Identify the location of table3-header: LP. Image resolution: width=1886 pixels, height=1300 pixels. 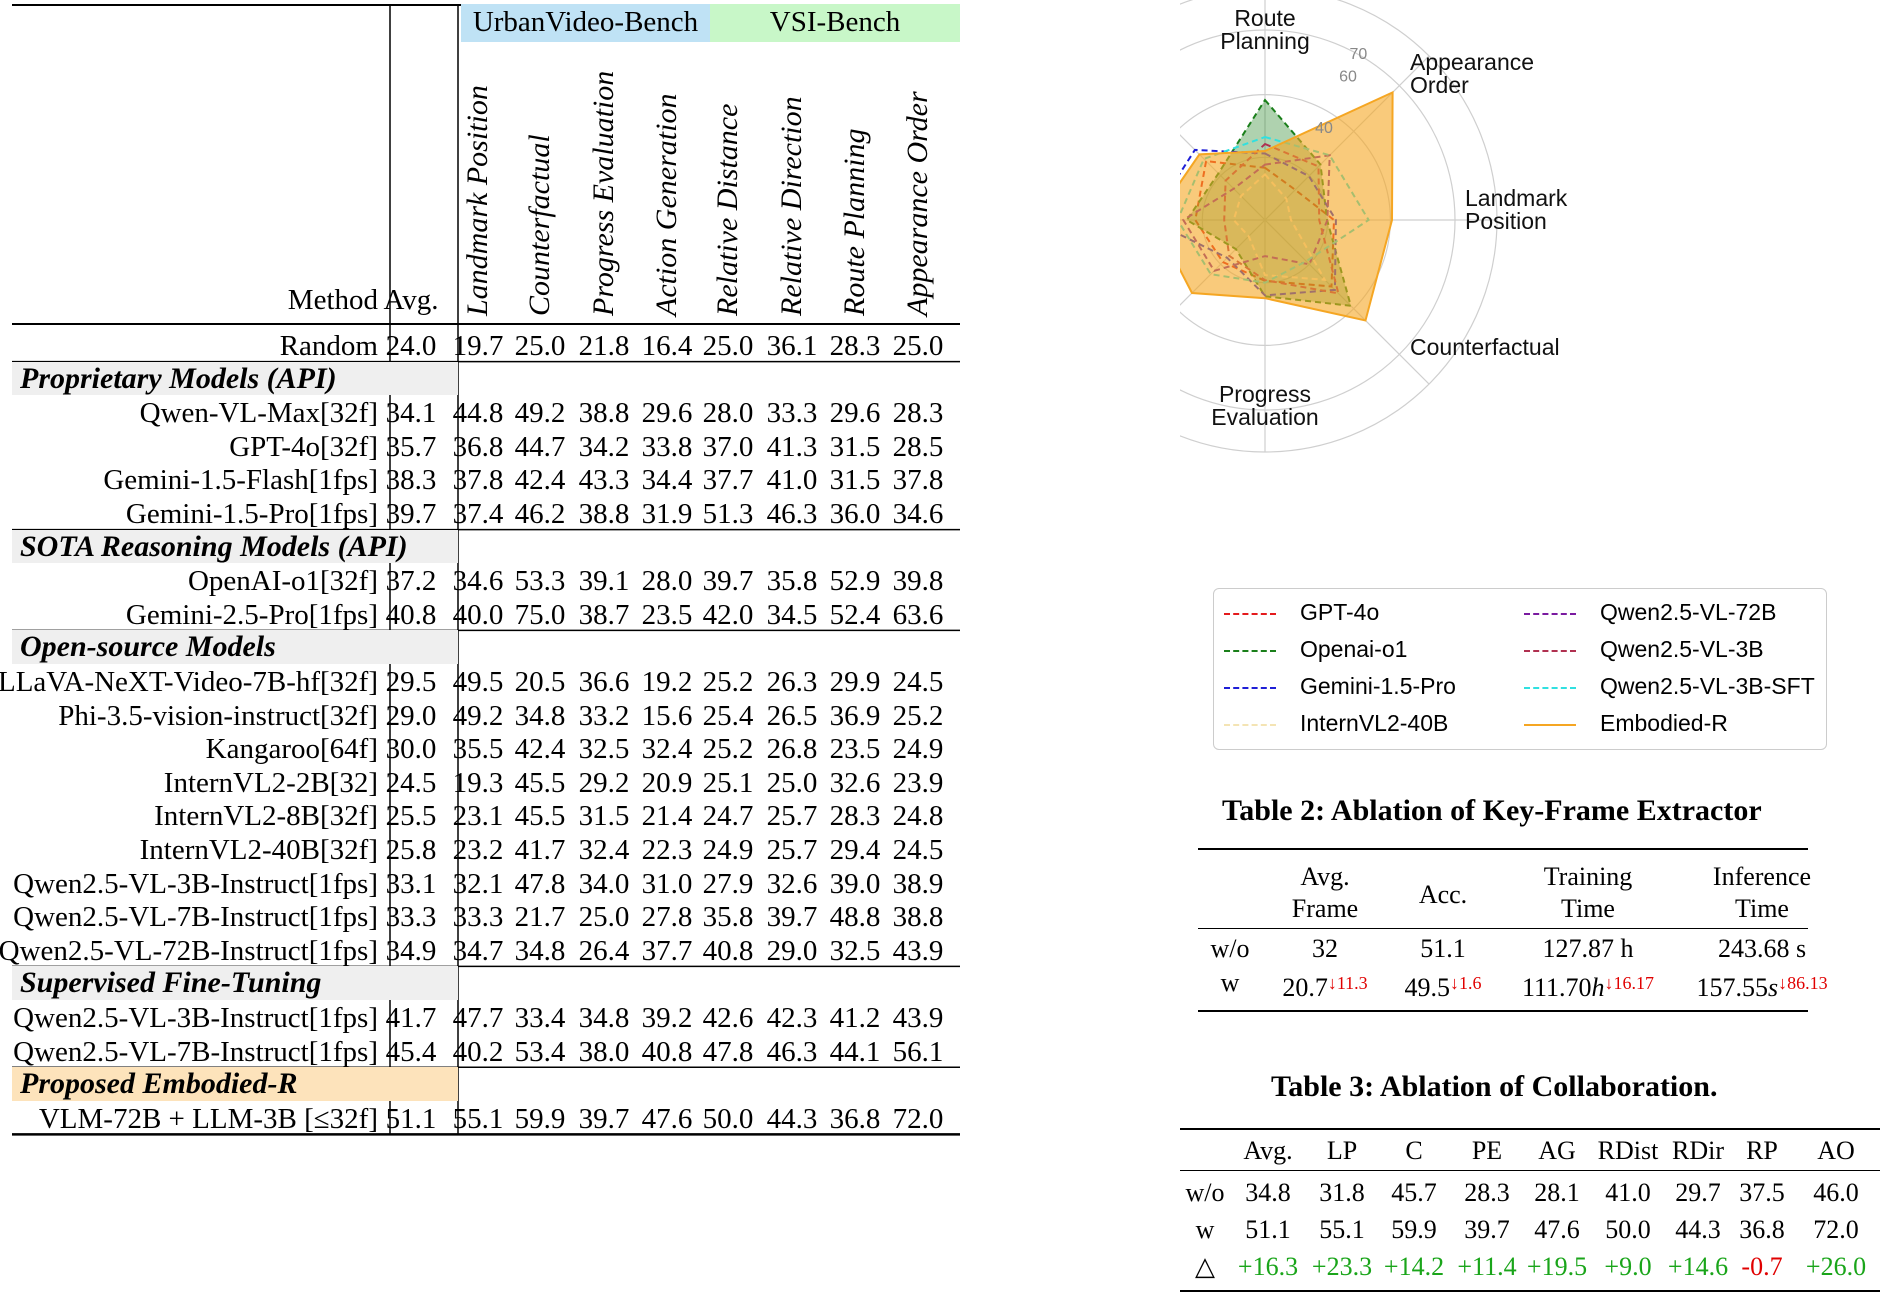
(1342, 1150).